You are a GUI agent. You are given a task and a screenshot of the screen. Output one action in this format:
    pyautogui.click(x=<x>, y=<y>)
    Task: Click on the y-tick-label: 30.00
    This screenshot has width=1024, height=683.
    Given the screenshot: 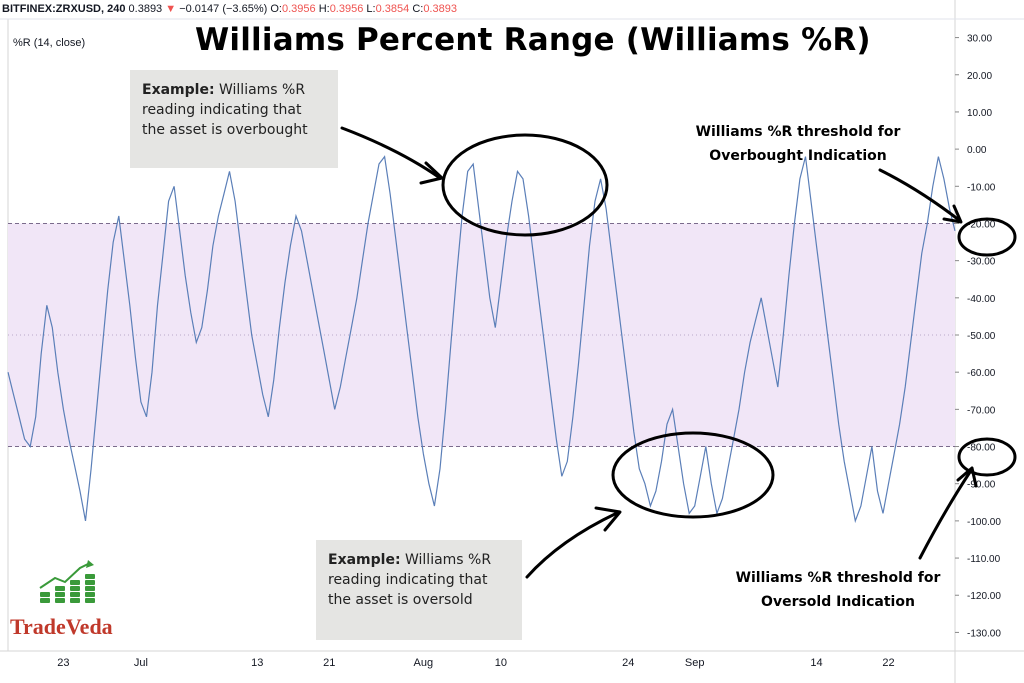 What is the action you would take?
    pyautogui.click(x=979, y=39)
    